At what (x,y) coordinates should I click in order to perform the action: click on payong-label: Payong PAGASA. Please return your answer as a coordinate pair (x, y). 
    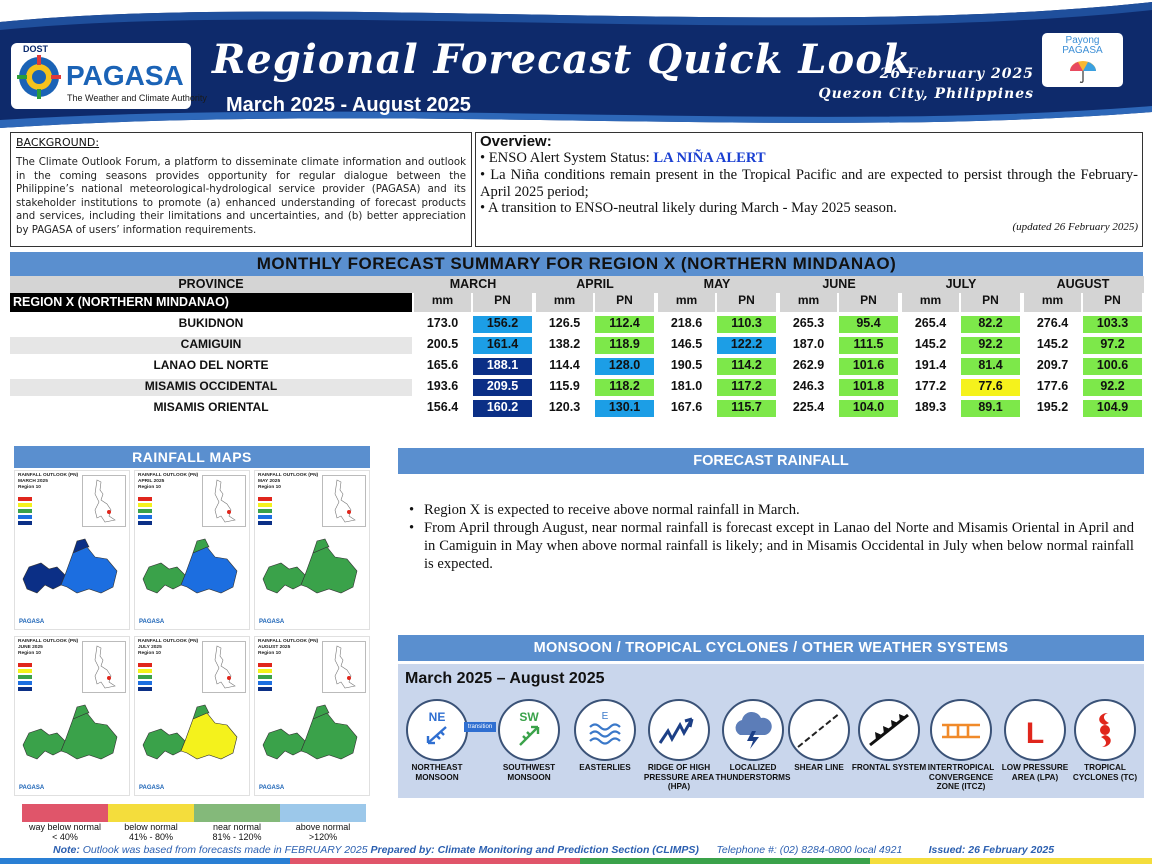
    Looking at the image, I should click on (1082, 46).